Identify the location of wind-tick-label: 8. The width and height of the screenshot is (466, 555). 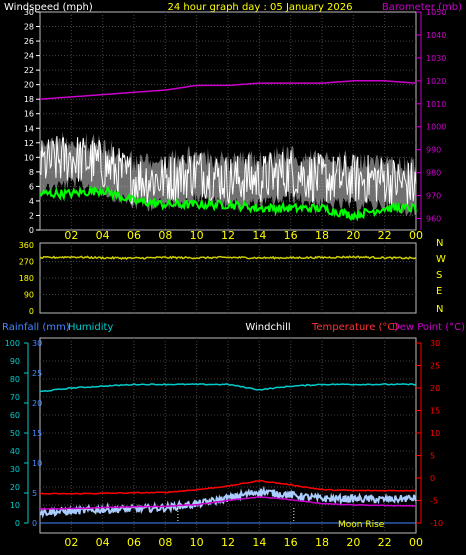
(31, 172).